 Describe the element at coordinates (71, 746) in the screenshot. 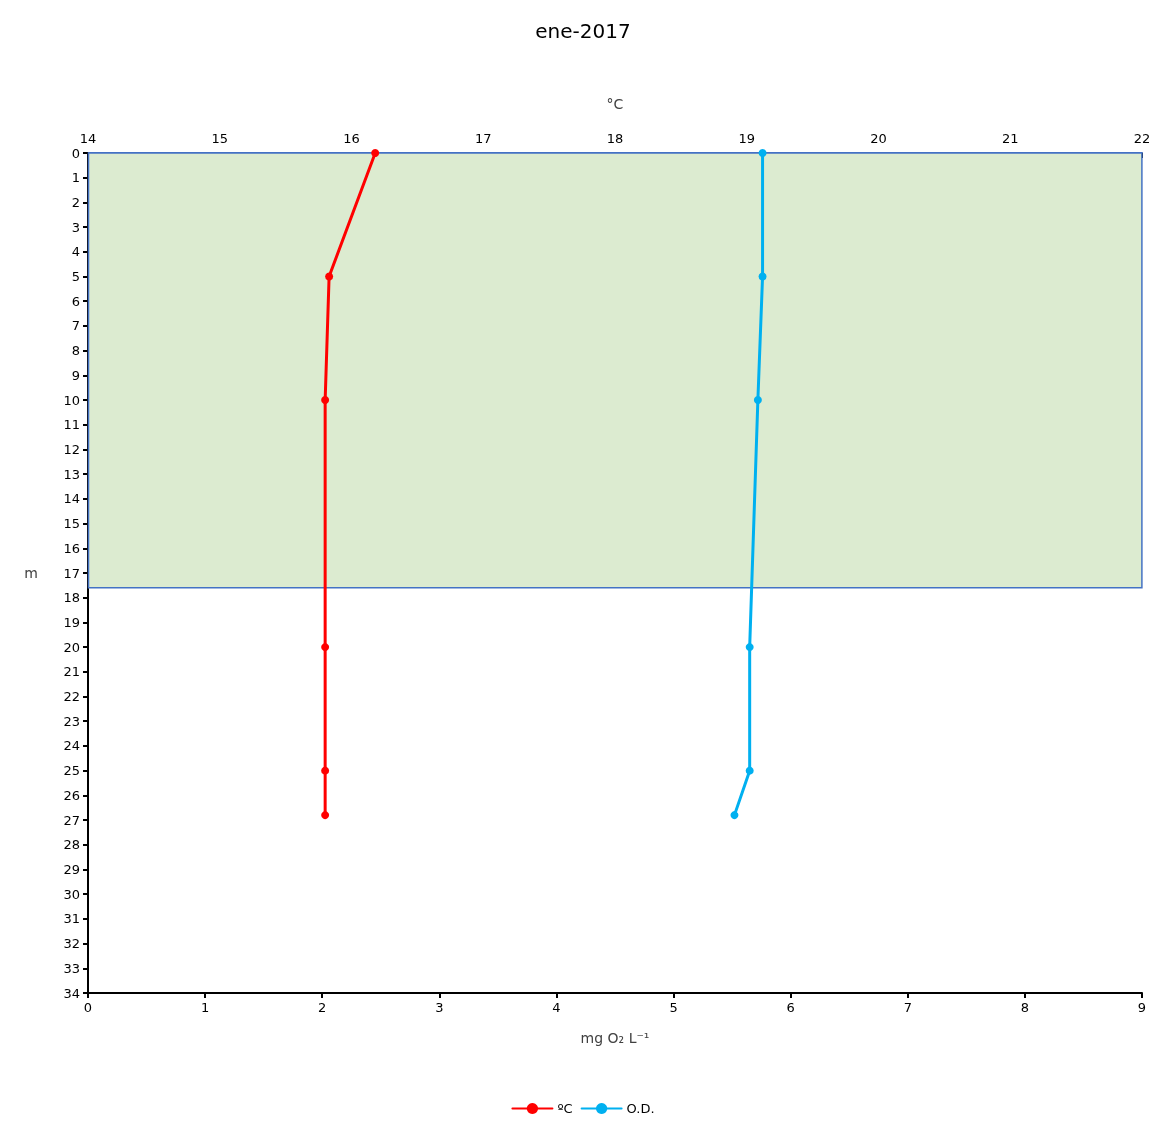

I see `y-tick-label: 24` at that location.